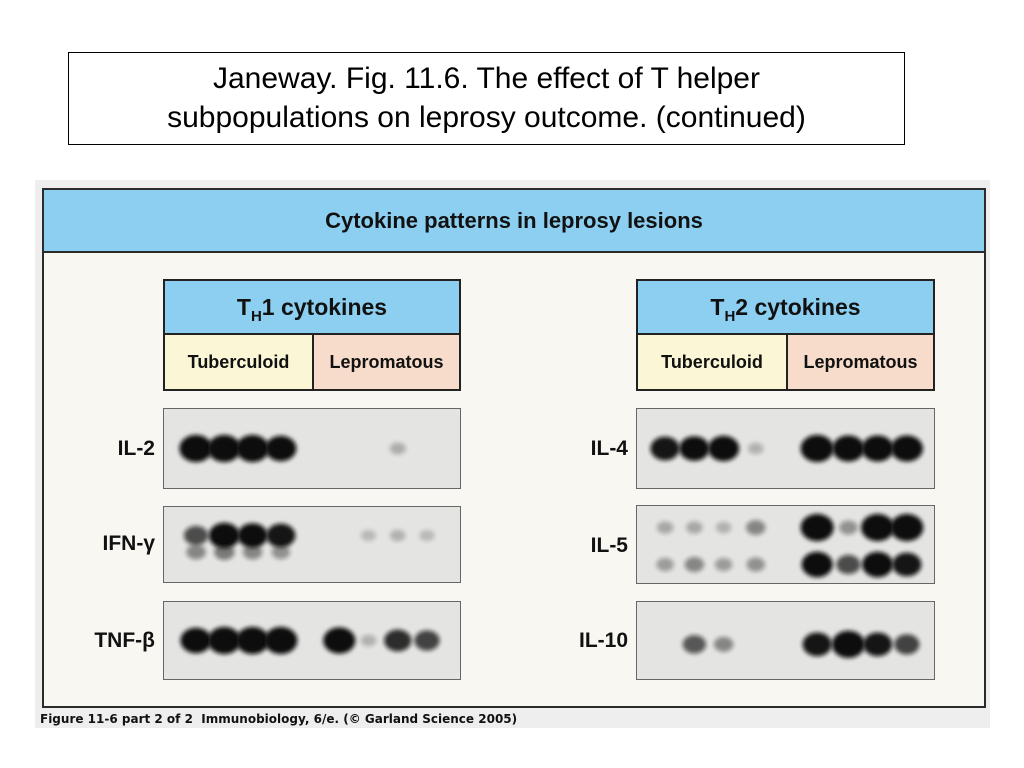  What do you see at coordinates (136, 448) in the screenshot?
I see `il-2-label: IL-2` at bounding box center [136, 448].